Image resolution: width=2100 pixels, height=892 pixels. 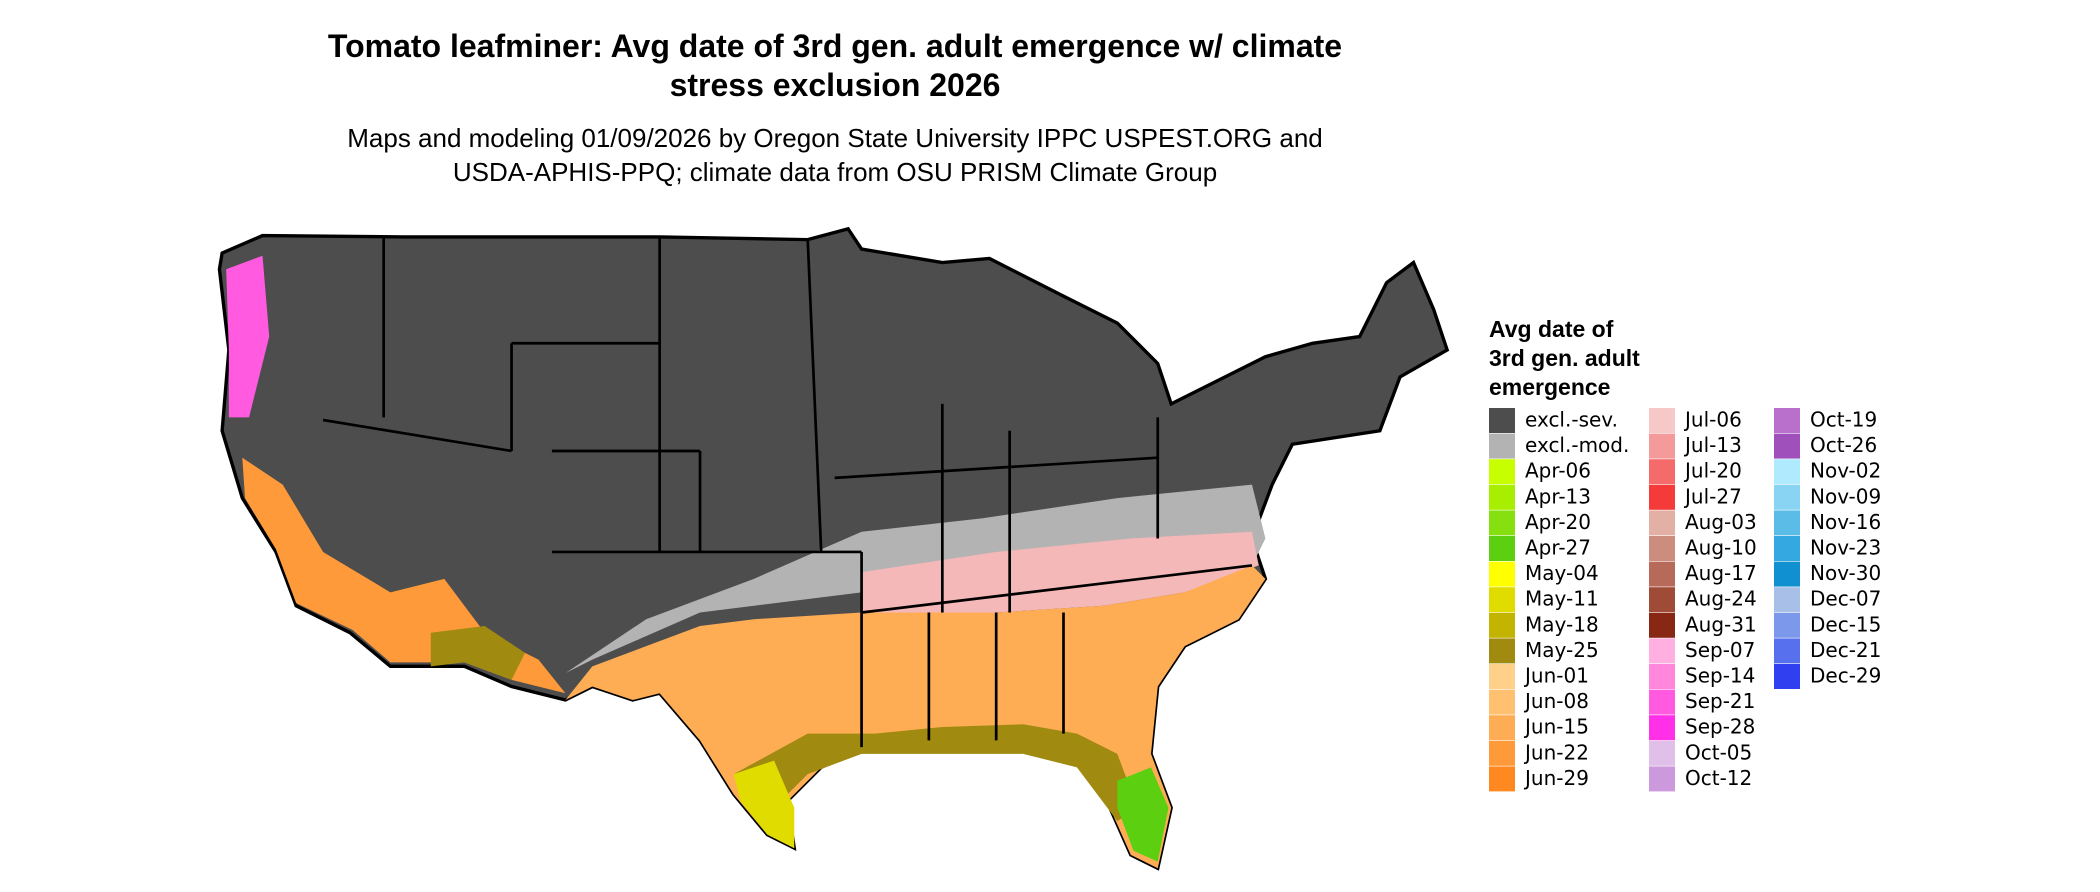 I want to click on legend-label: Oct-05, so click(x=1718, y=752).